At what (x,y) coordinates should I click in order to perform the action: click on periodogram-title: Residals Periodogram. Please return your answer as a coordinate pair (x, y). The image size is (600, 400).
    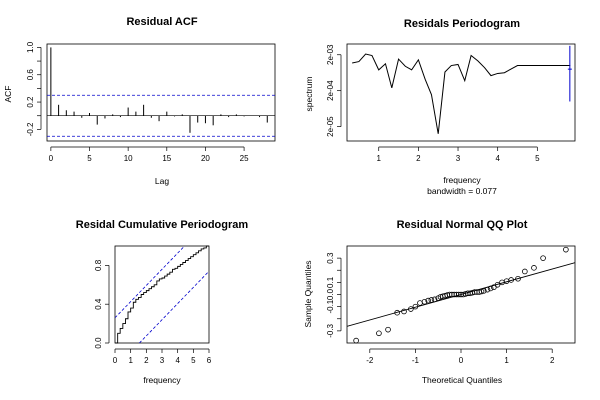
    Looking at the image, I should click on (462, 24).